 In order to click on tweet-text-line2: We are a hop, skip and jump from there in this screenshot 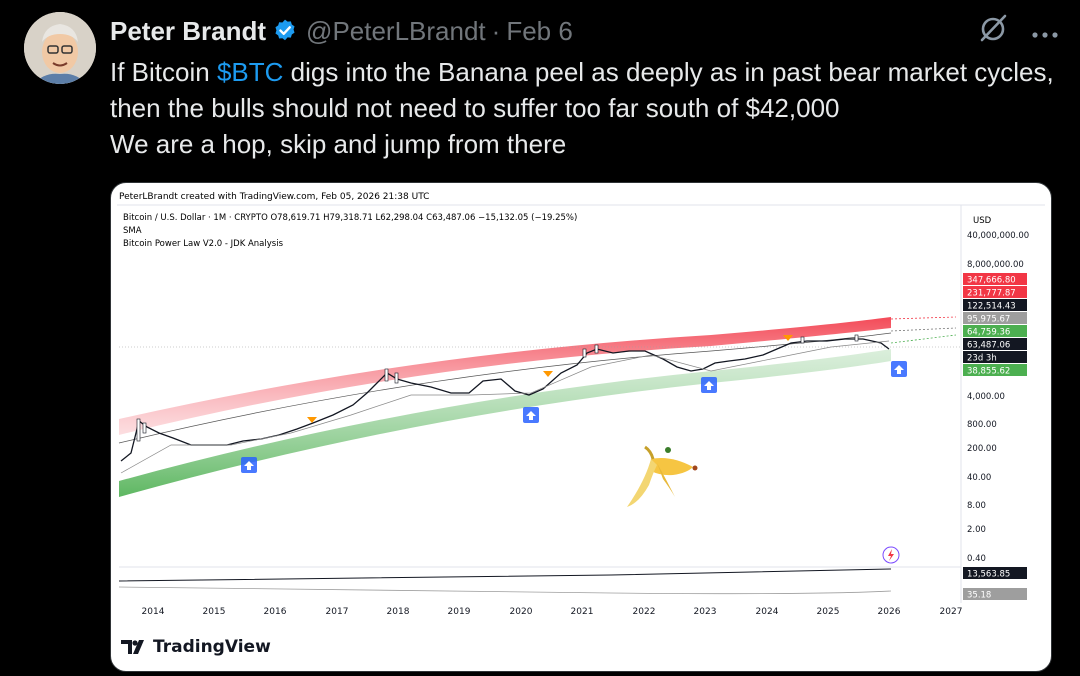, I will do `click(338, 144)`.